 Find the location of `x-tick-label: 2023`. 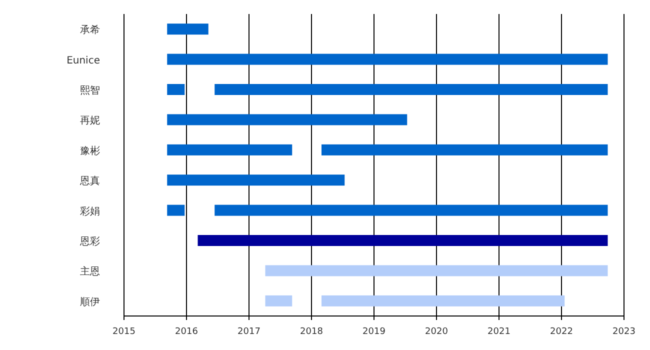

x-tick-label: 2023 is located at coordinates (624, 332).